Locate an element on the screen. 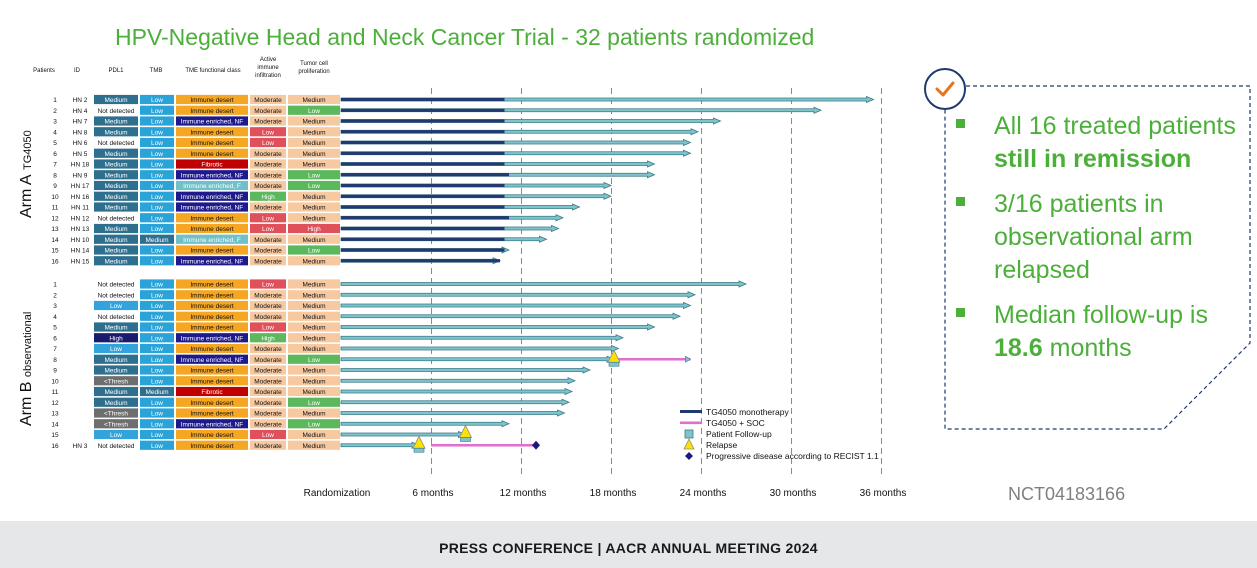 This screenshot has width=1257, height=568. arm-a-patient-id: HN 12 is located at coordinates (80, 218).